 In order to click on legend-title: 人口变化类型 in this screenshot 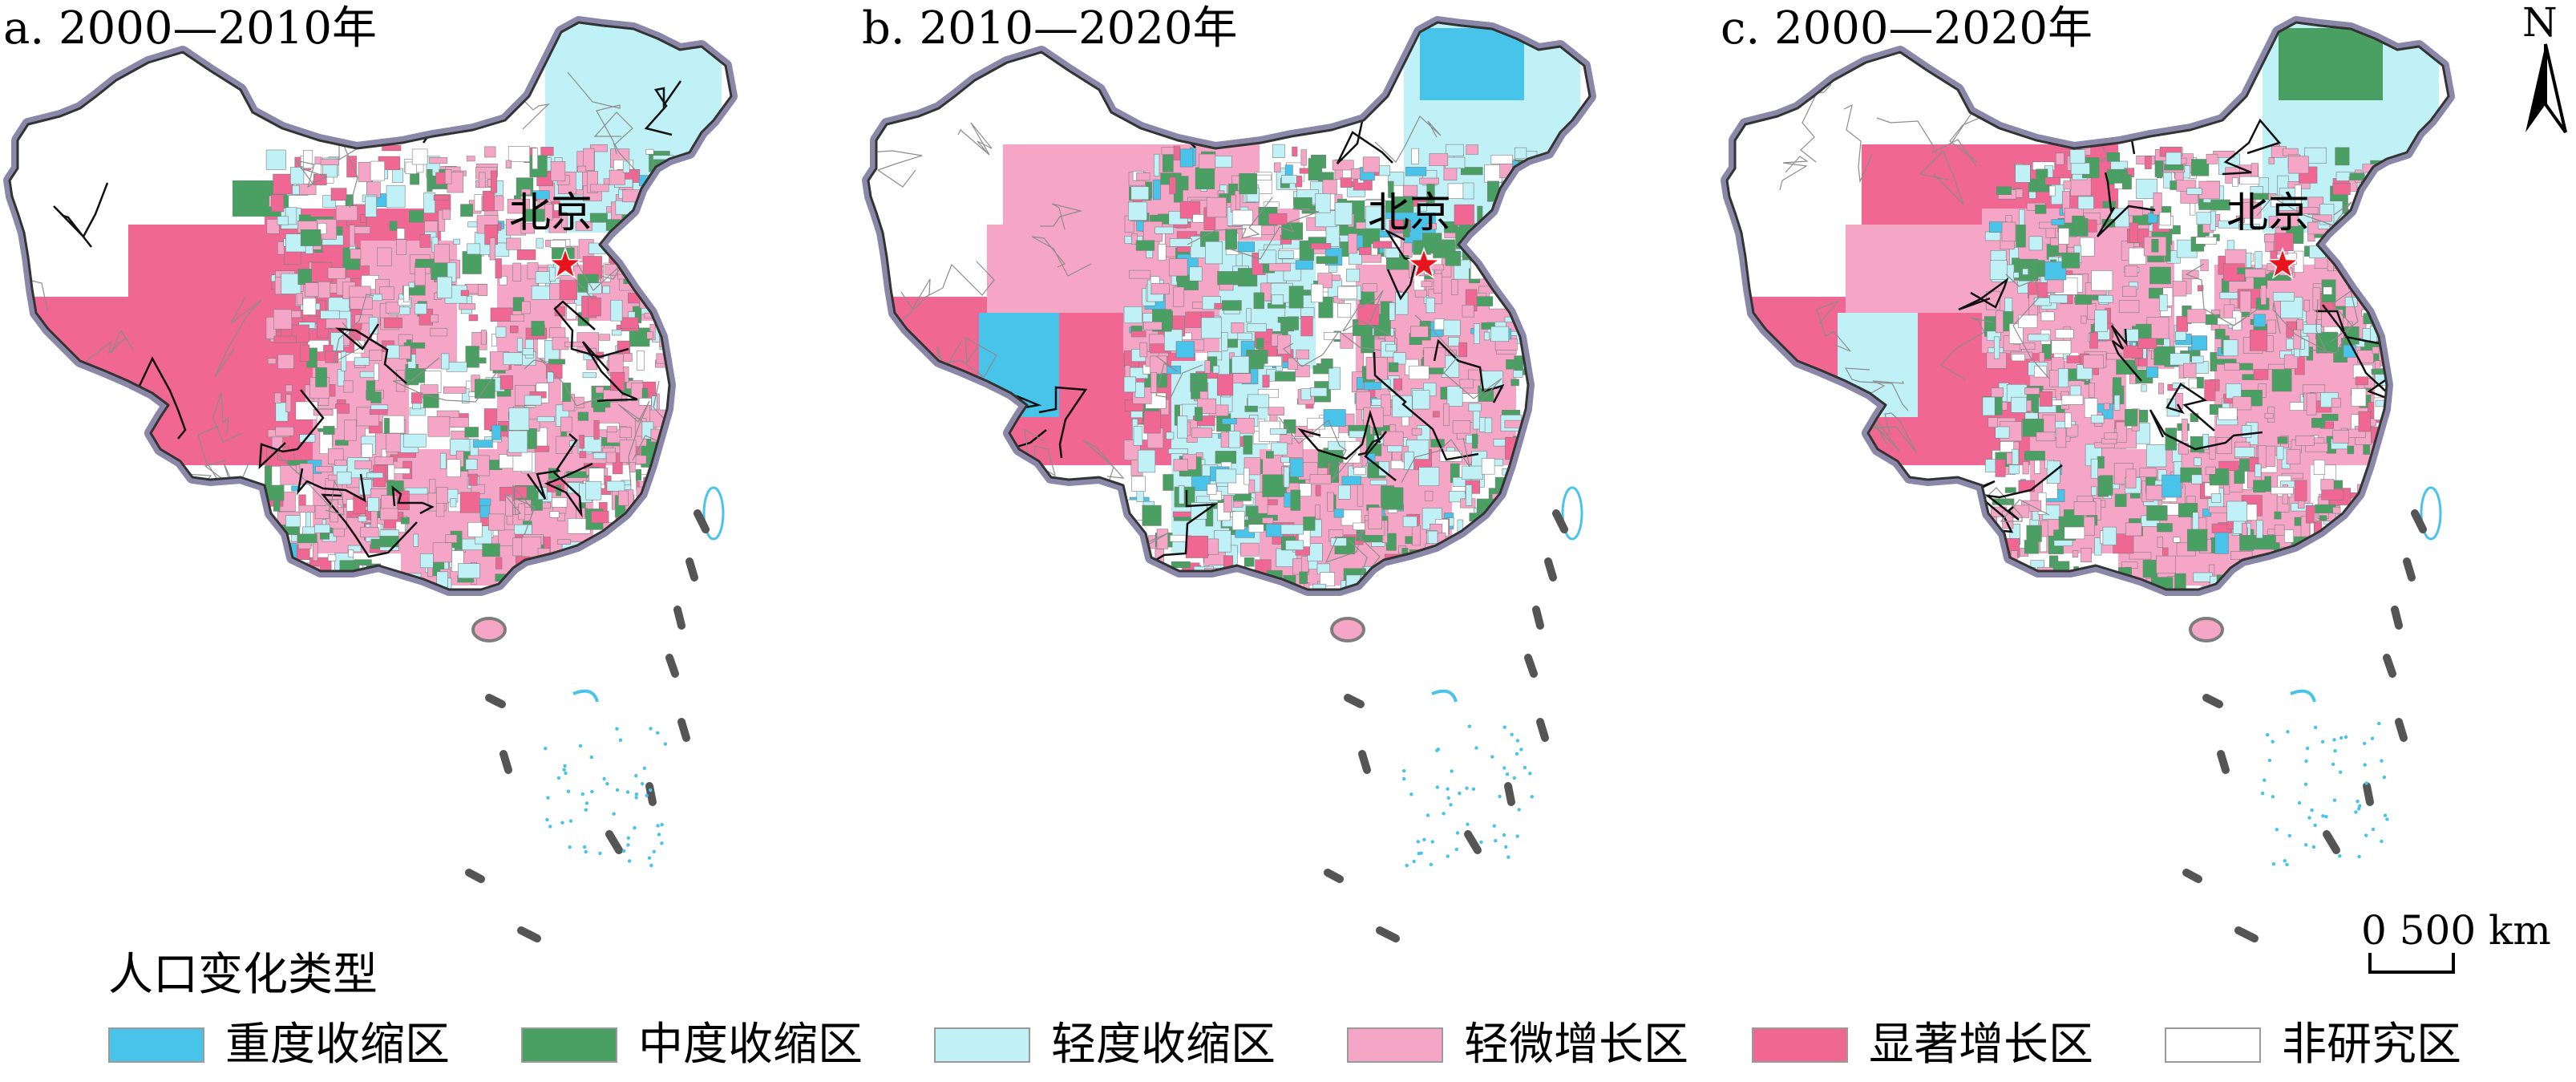, I will do `click(243, 975)`.